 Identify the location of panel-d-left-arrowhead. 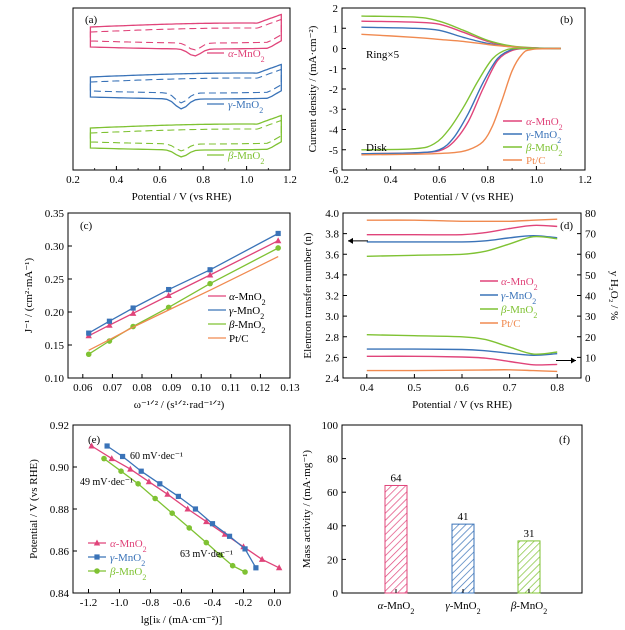
(350, 240).